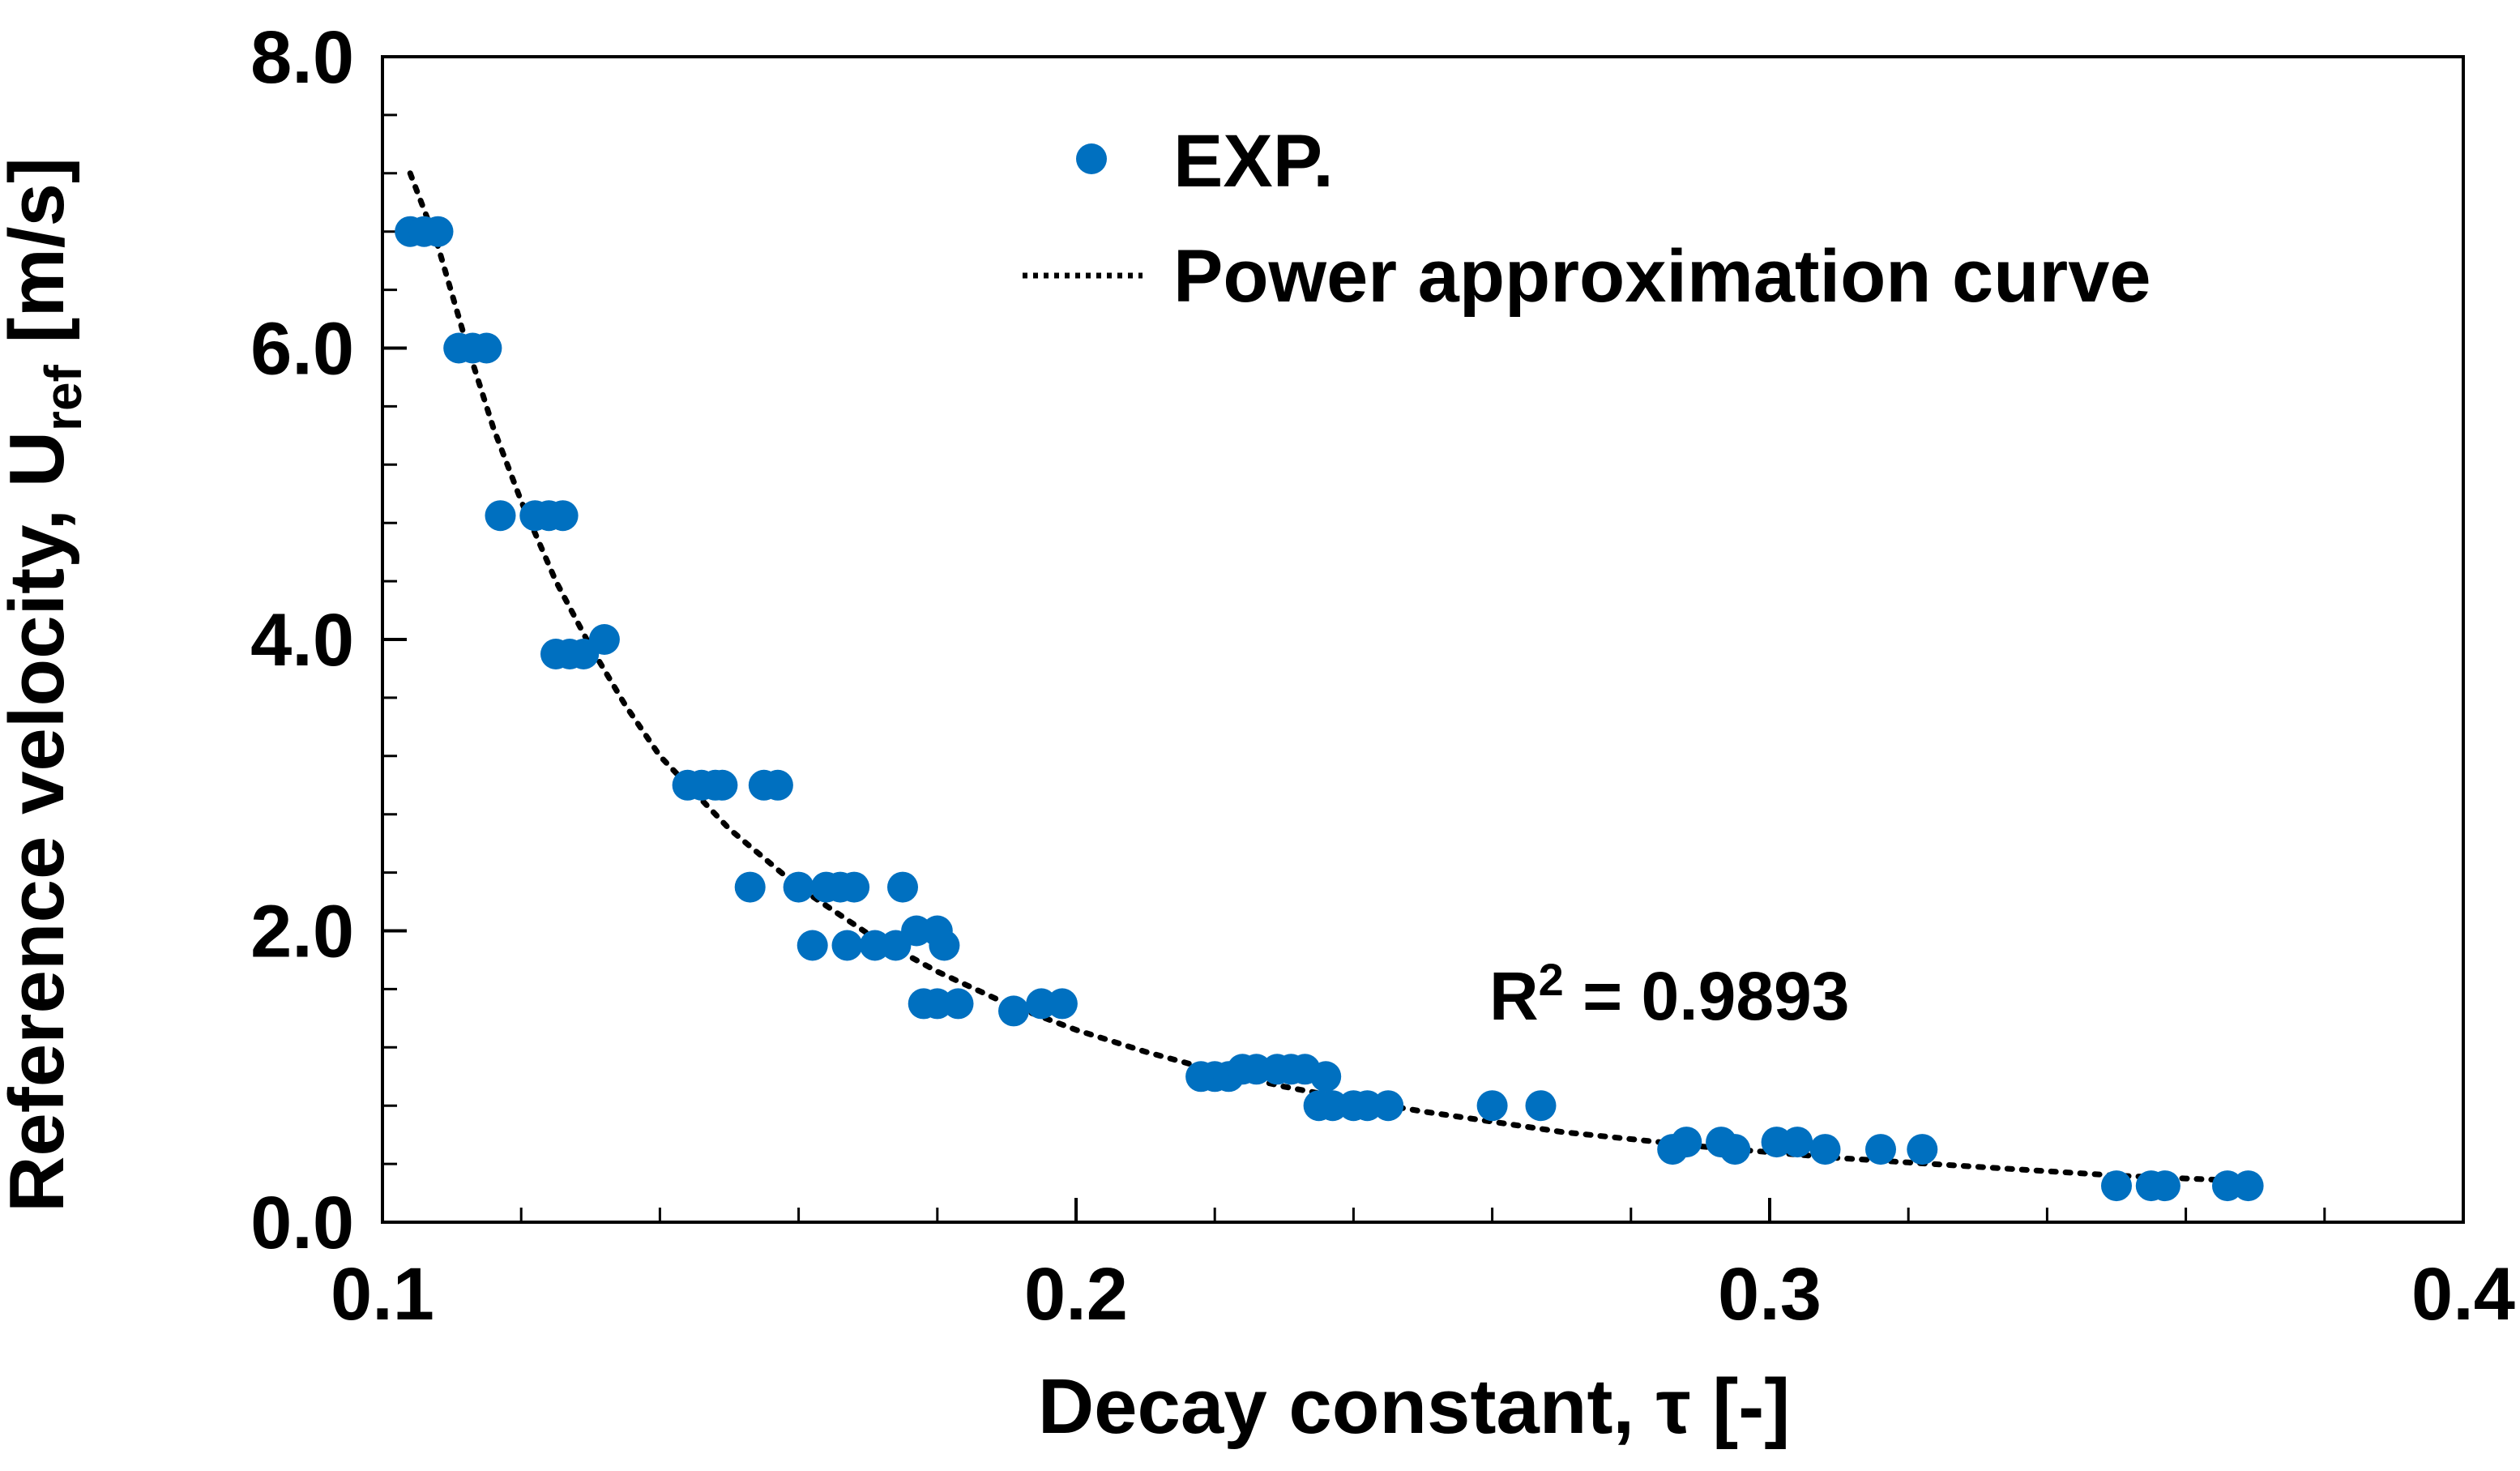 Image resolution: width=2520 pixels, height=1471 pixels. I want to click on x-tick-label: 0.3, so click(1770, 1294).